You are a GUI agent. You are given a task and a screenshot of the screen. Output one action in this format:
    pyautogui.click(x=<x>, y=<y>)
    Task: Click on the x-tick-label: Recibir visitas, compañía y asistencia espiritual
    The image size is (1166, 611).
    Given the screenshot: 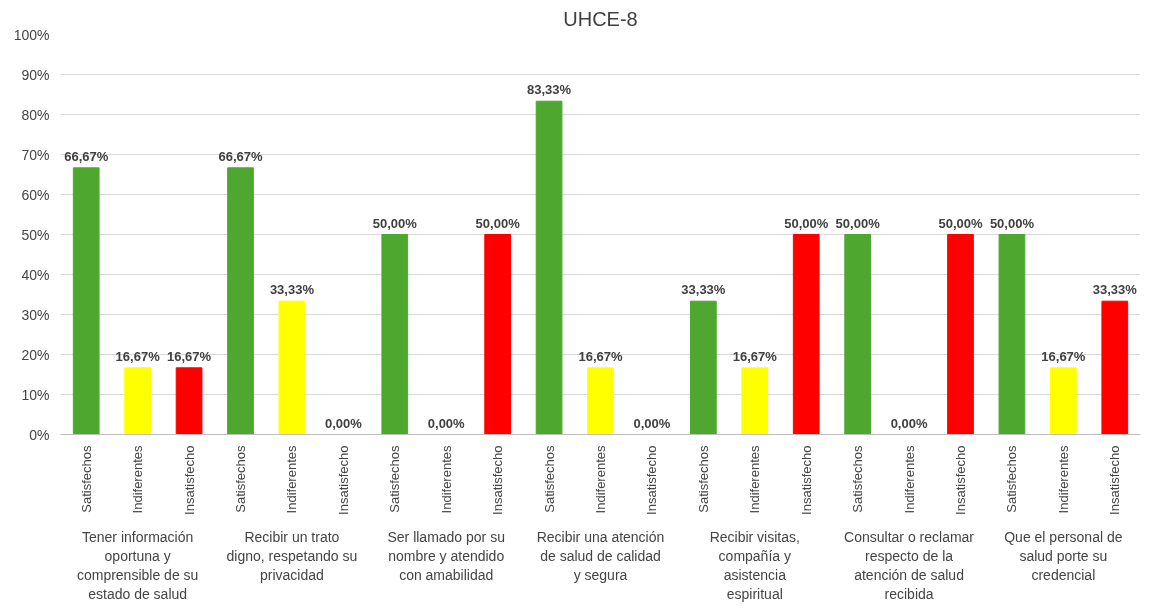 What is the action you would take?
    pyautogui.click(x=754, y=565)
    